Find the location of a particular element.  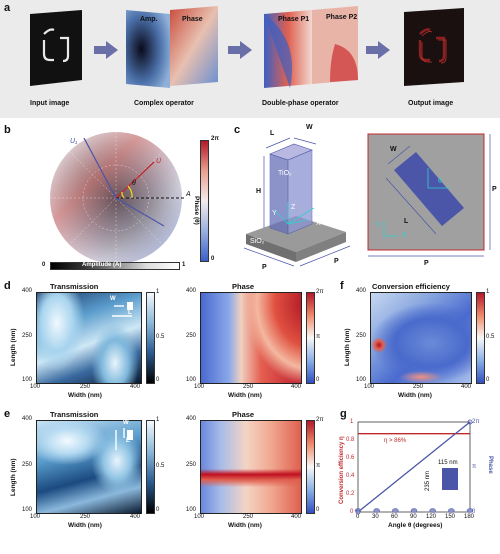

d-ytick-250: 250 is located at coordinates (27, 336).